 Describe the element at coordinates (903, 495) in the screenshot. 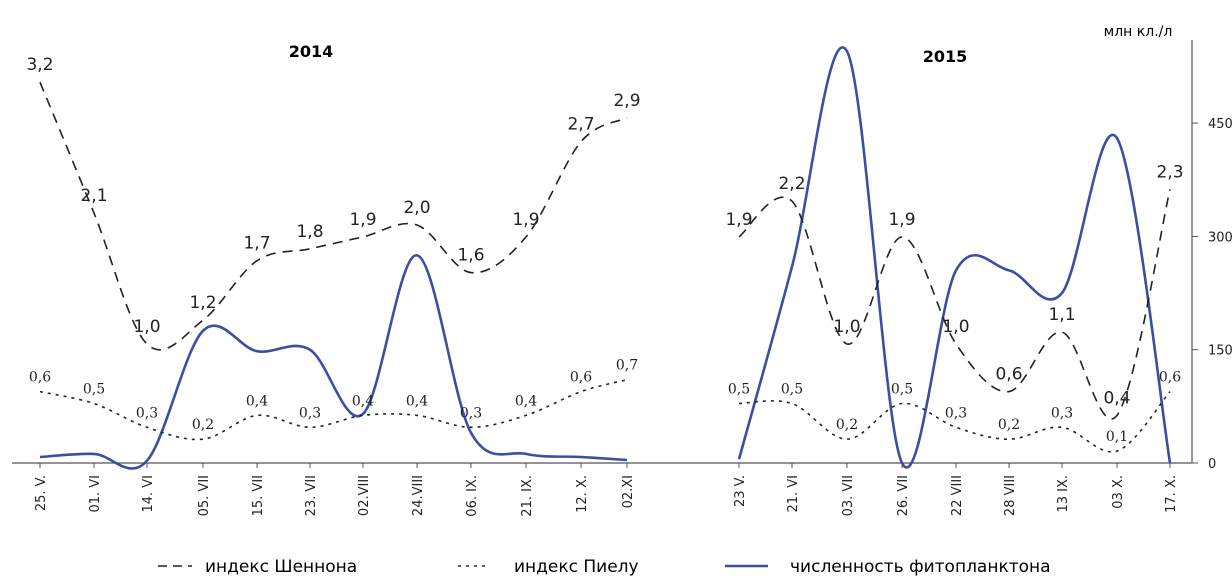

I see `x-tick-label-2015-3: 26. VII` at that location.